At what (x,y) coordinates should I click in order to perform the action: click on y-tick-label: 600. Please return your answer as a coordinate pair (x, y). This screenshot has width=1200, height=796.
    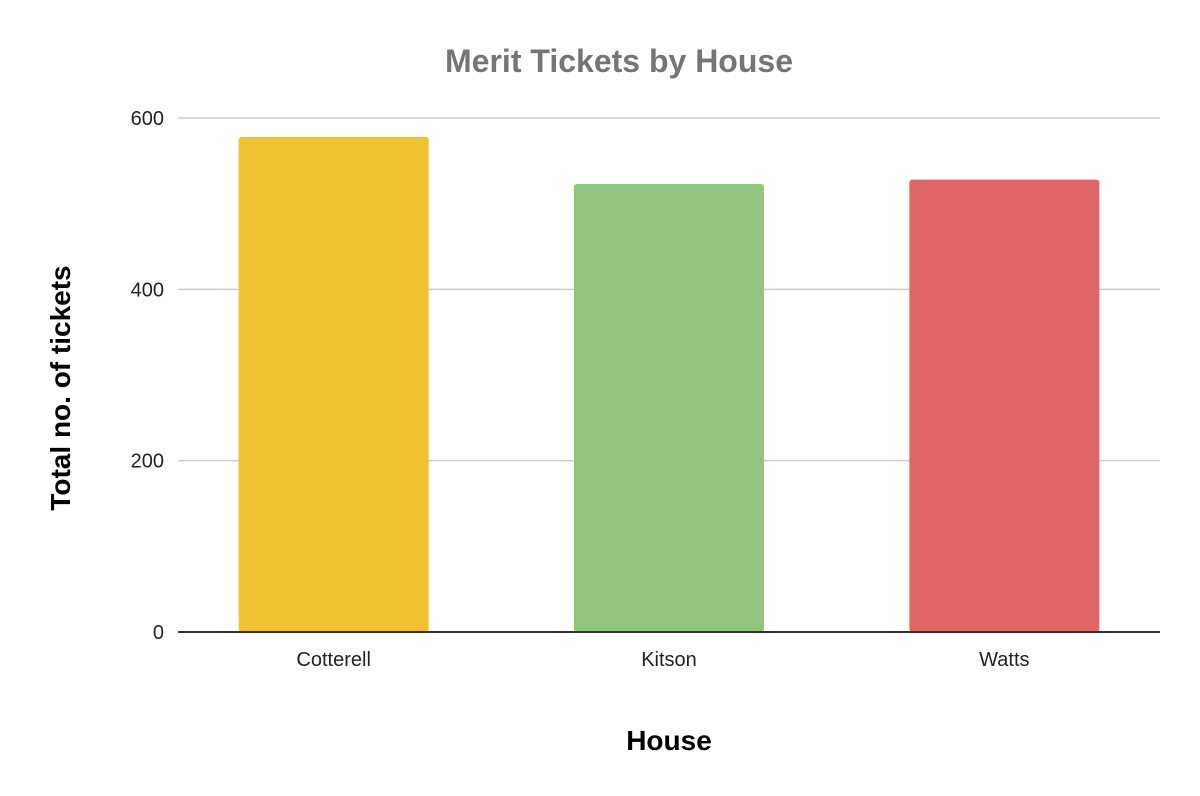
    Looking at the image, I should click on (147, 119).